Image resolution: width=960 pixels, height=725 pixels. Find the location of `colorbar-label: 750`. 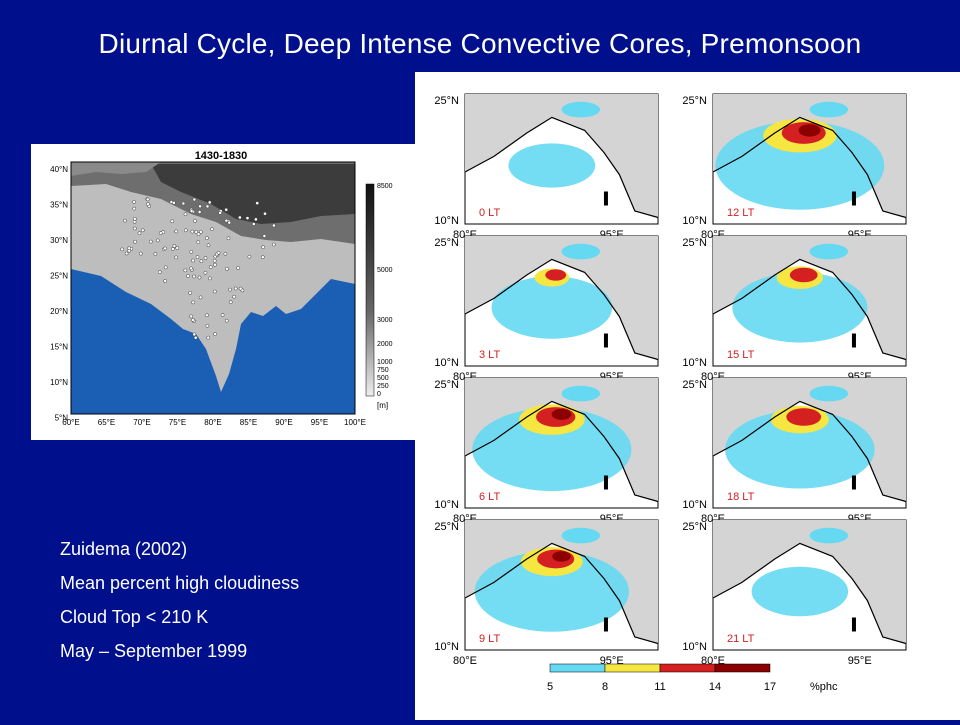

colorbar-label: 750 is located at coordinates (383, 370).